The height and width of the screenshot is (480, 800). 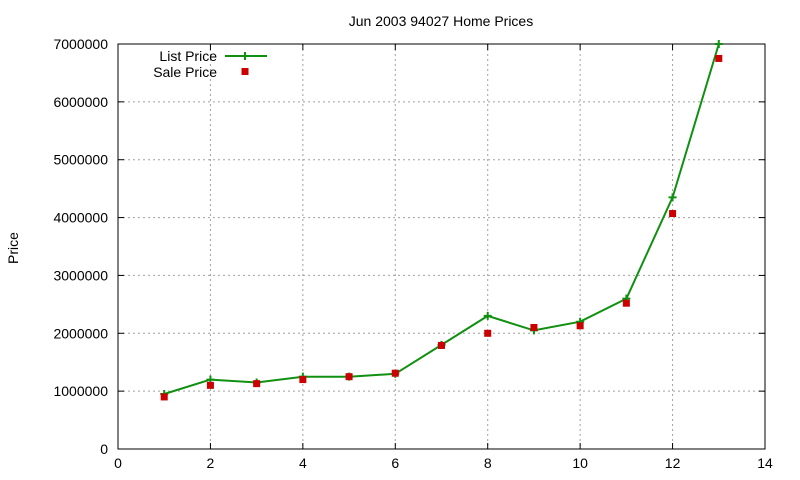 What do you see at coordinates (245, 71) in the screenshot?
I see `legend-marker-sale-price` at bounding box center [245, 71].